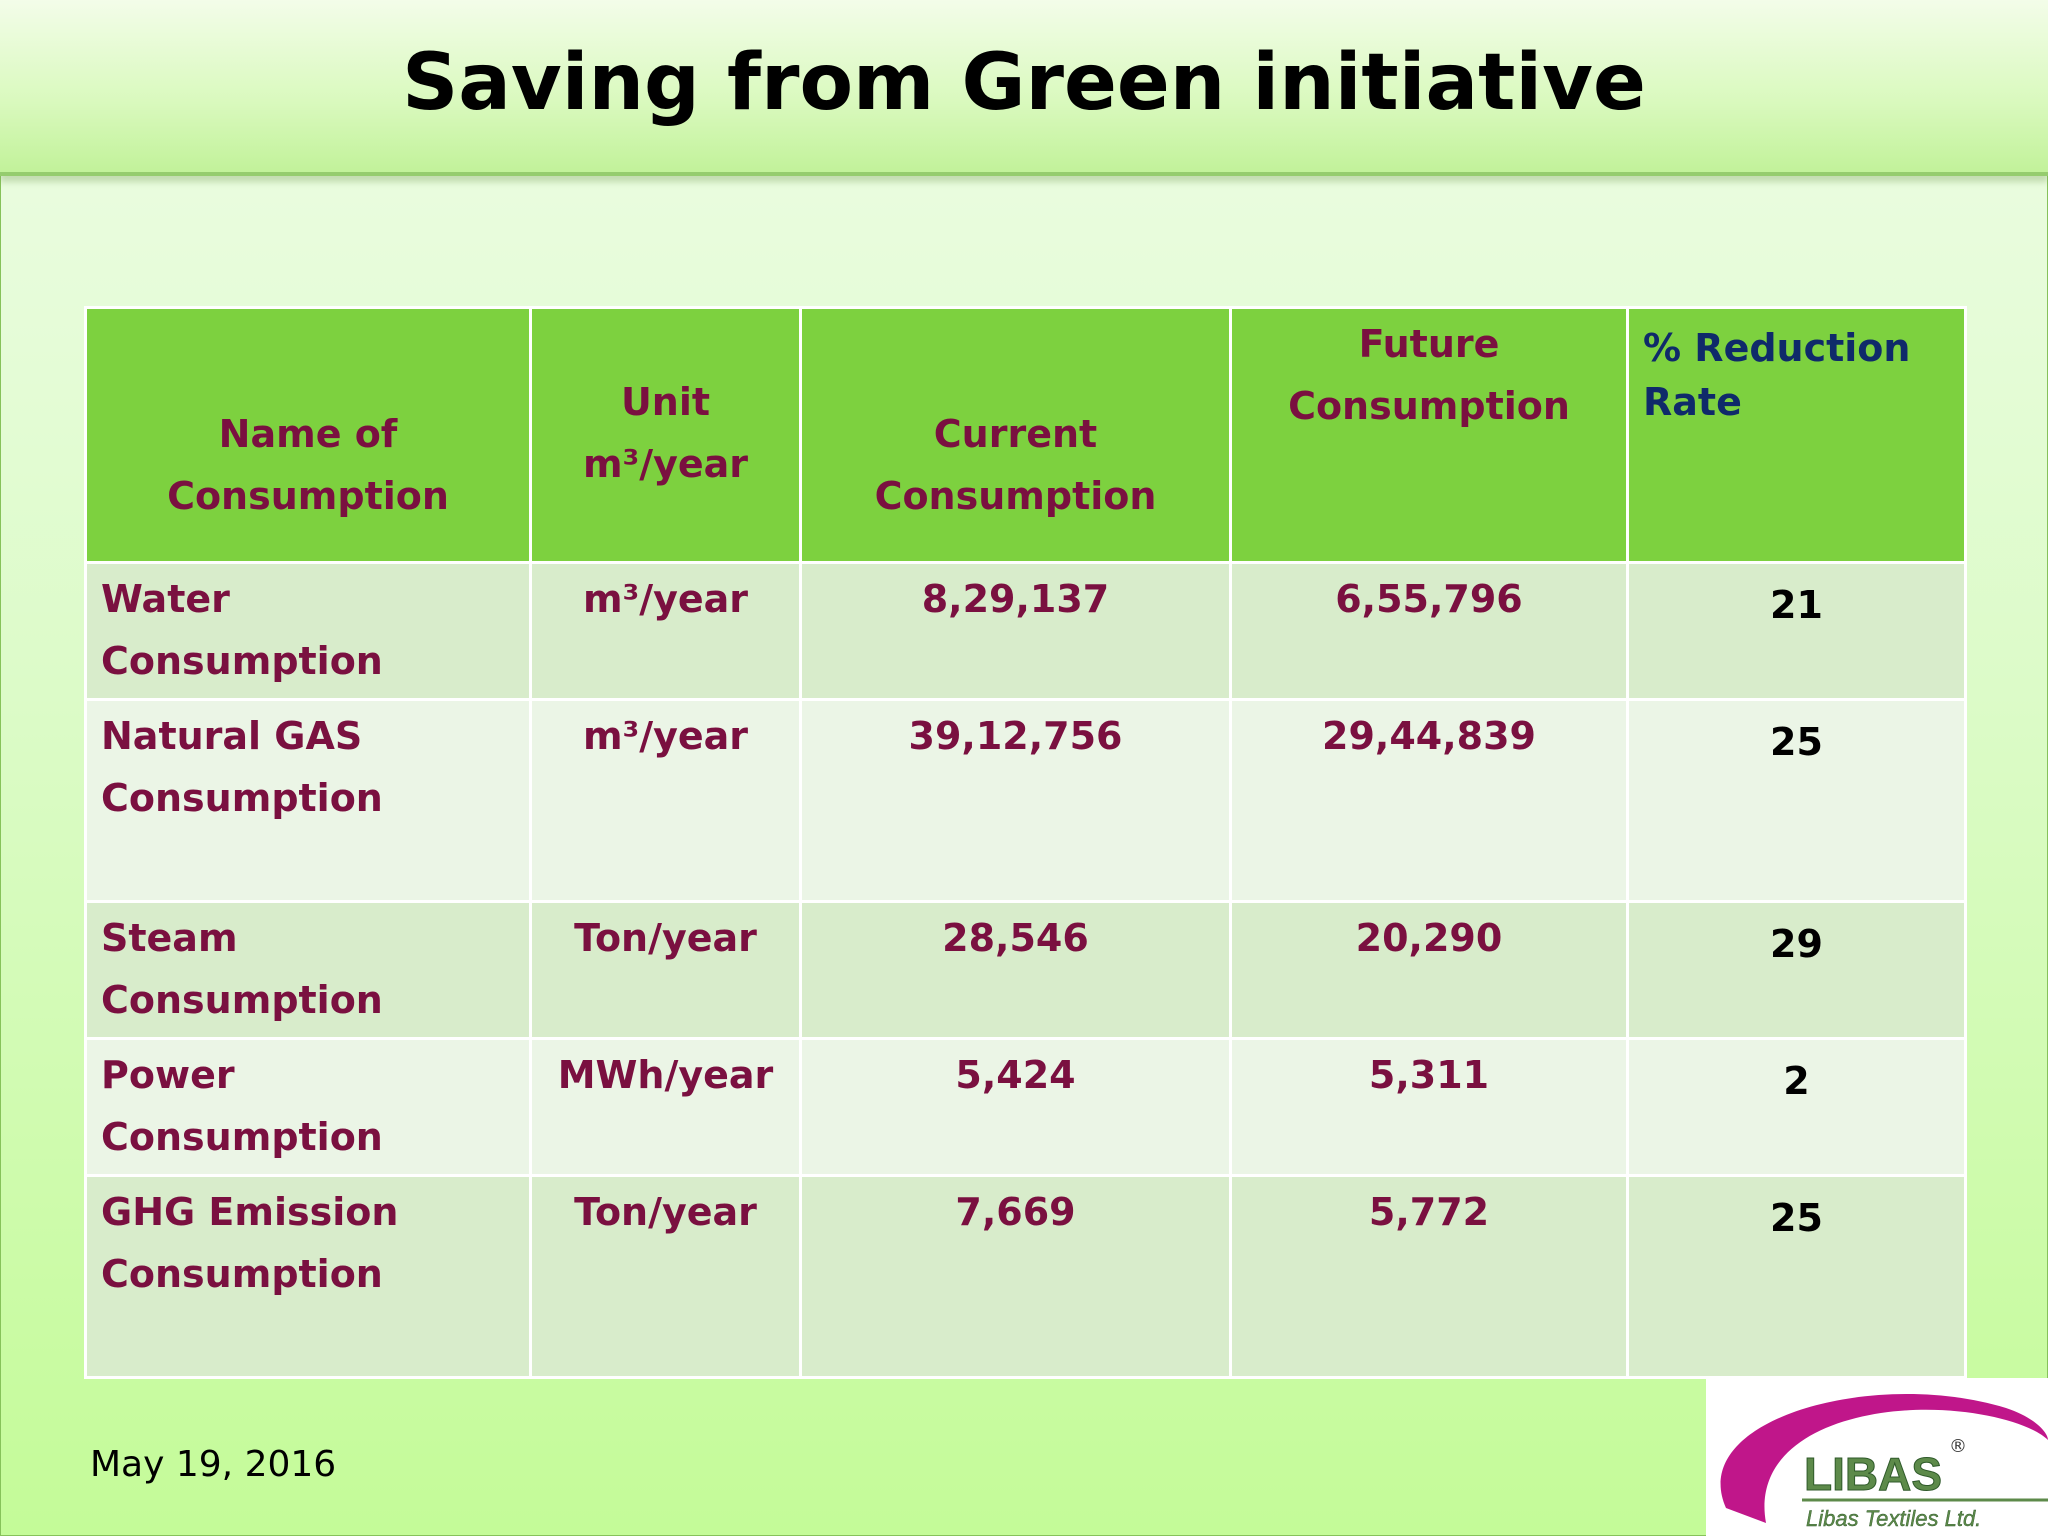 Image resolution: width=2048 pixels, height=1536 pixels. I want to click on cell-name: Water Consumption, so click(308, 631).